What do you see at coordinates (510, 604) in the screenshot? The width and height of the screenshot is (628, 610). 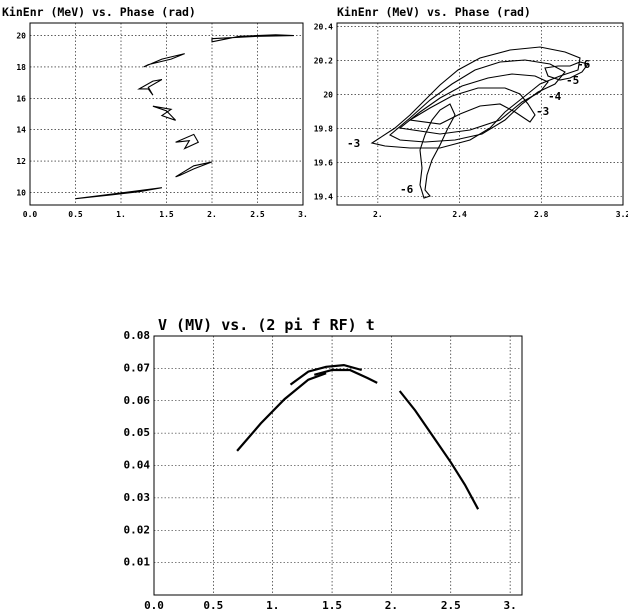 I see `chart-3-x-tick-label: 3.` at bounding box center [510, 604].